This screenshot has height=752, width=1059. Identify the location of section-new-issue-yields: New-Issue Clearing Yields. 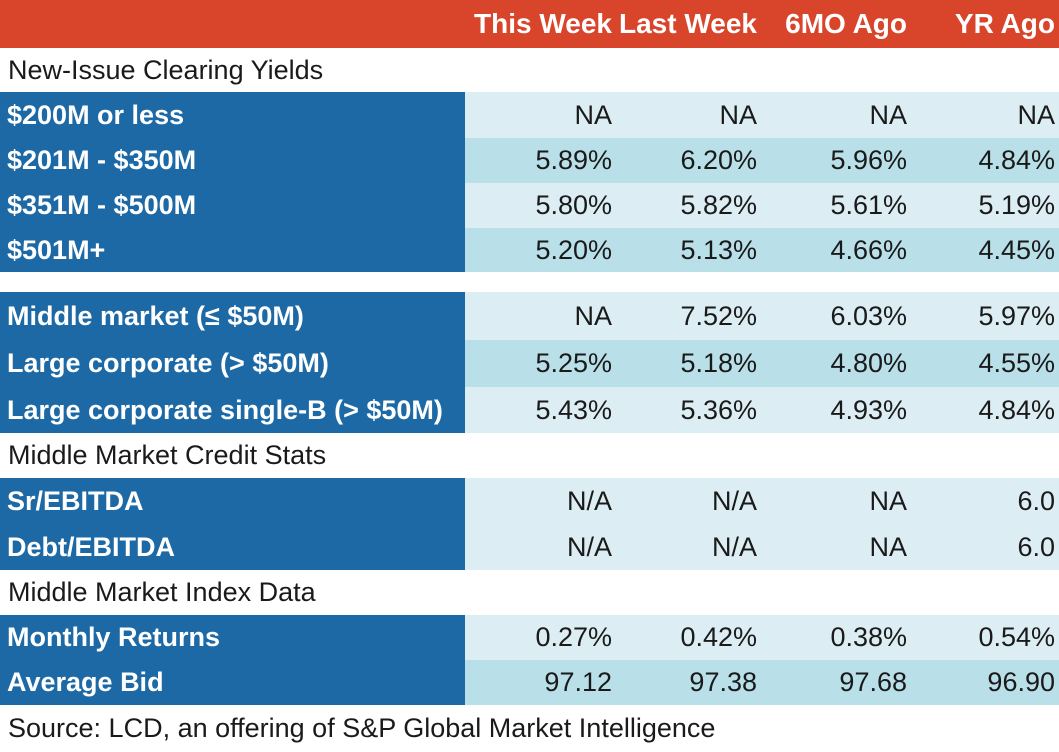
(529, 70).